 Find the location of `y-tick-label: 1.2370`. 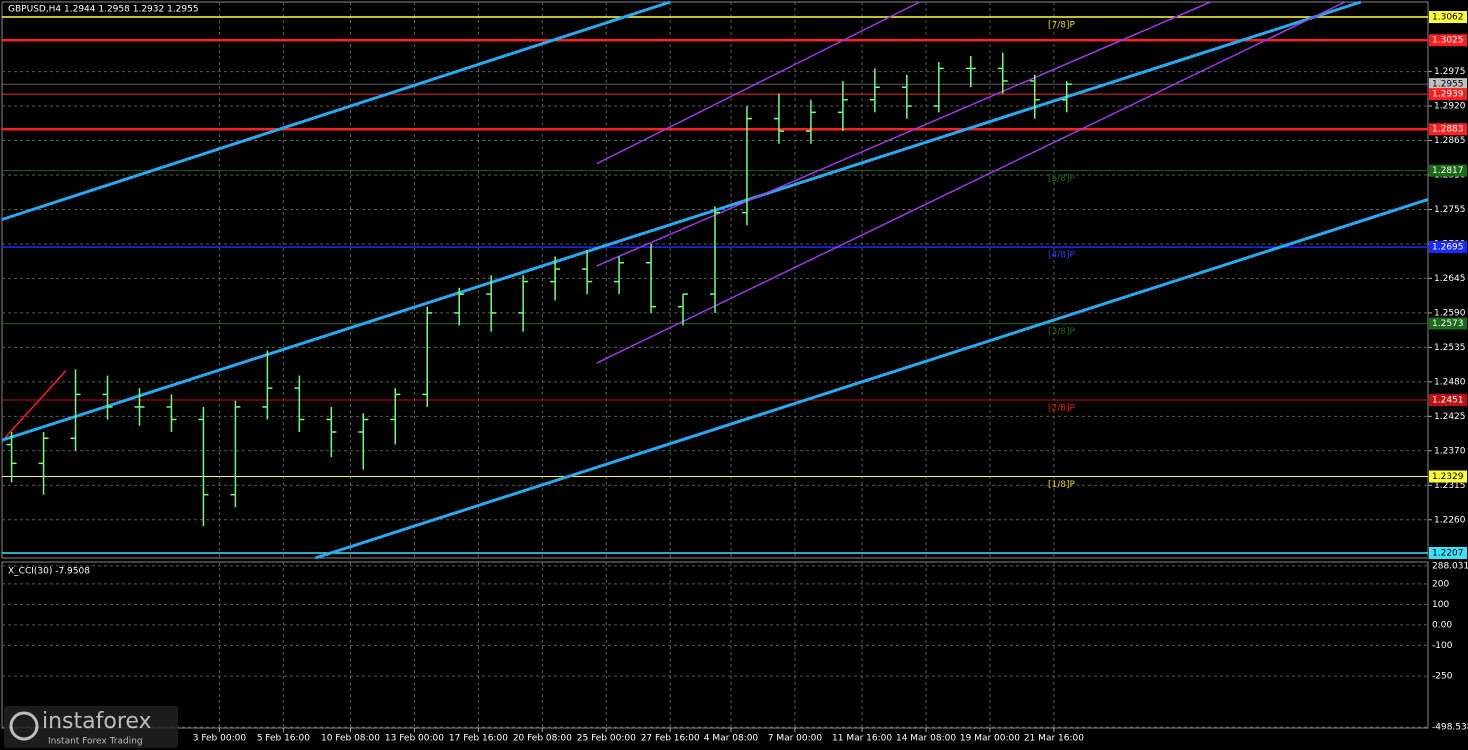

y-tick-label: 1.2370 is located at coordinates (1450, 451).